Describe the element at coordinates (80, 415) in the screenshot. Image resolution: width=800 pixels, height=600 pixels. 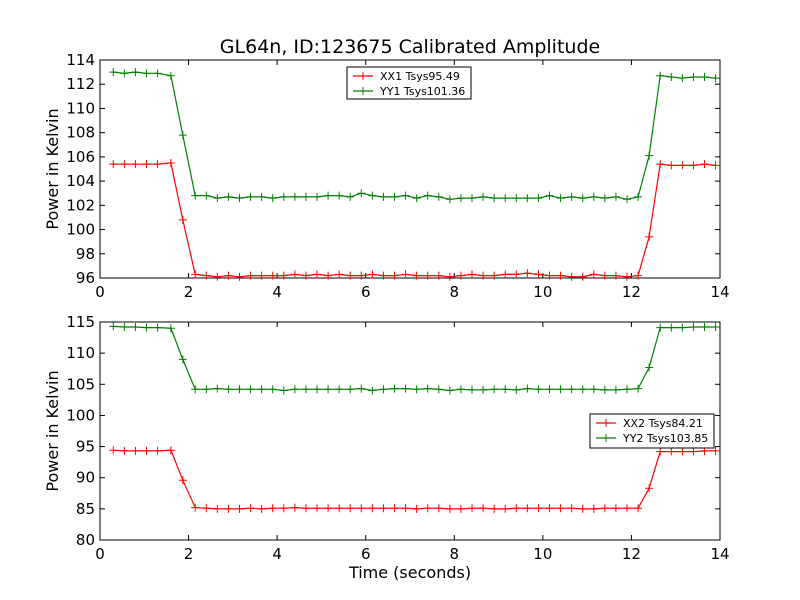
I see `y-tick-label: 100` at that location.